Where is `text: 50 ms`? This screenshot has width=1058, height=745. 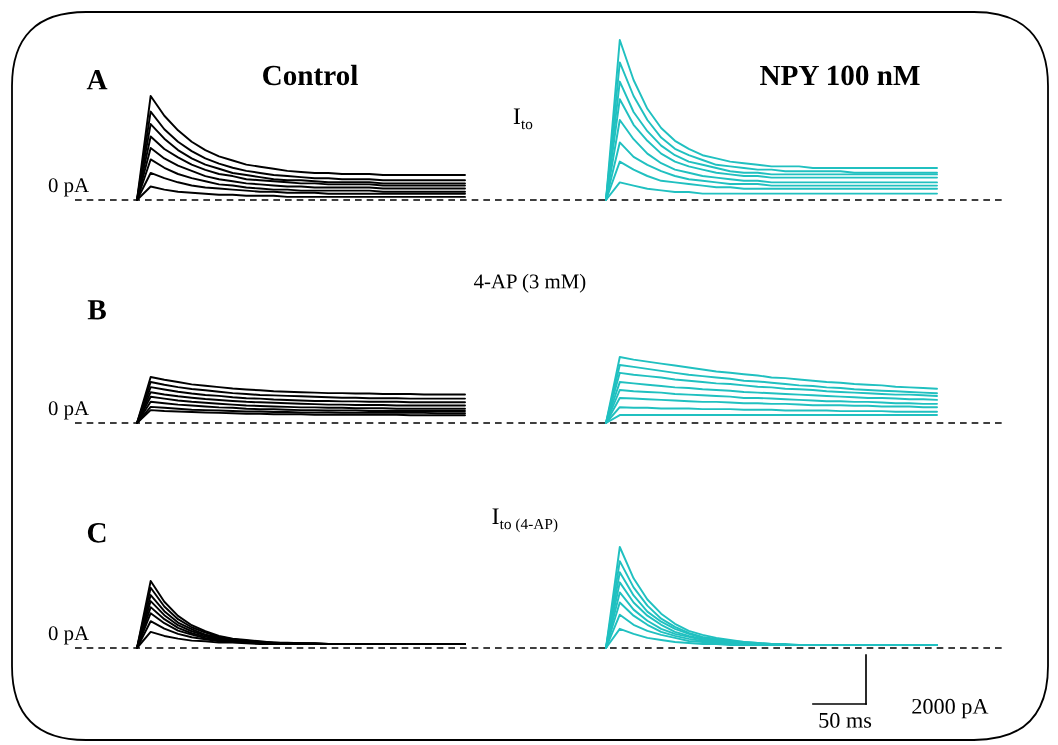
text: 50 ms is located at coordinates (845, 720).